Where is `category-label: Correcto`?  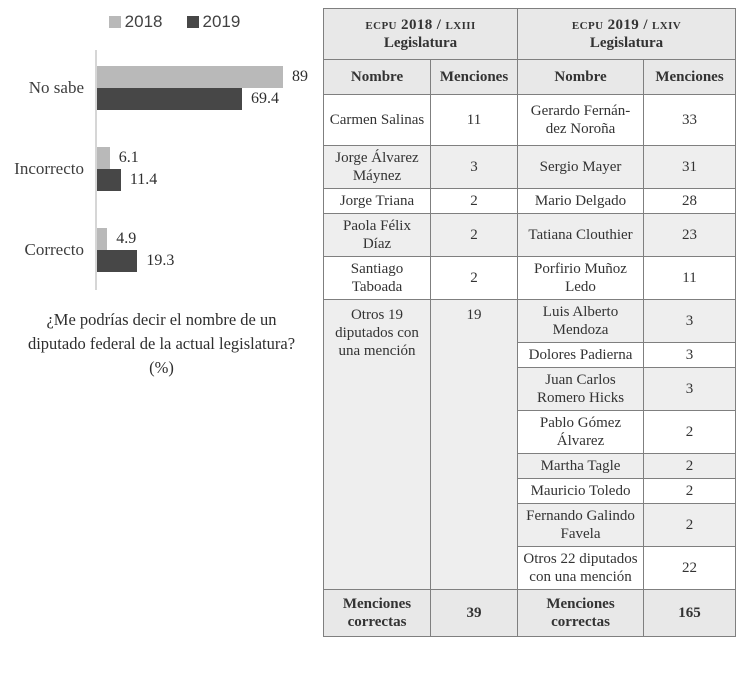 category-label: Correcto is located at coordinates (54, 249).